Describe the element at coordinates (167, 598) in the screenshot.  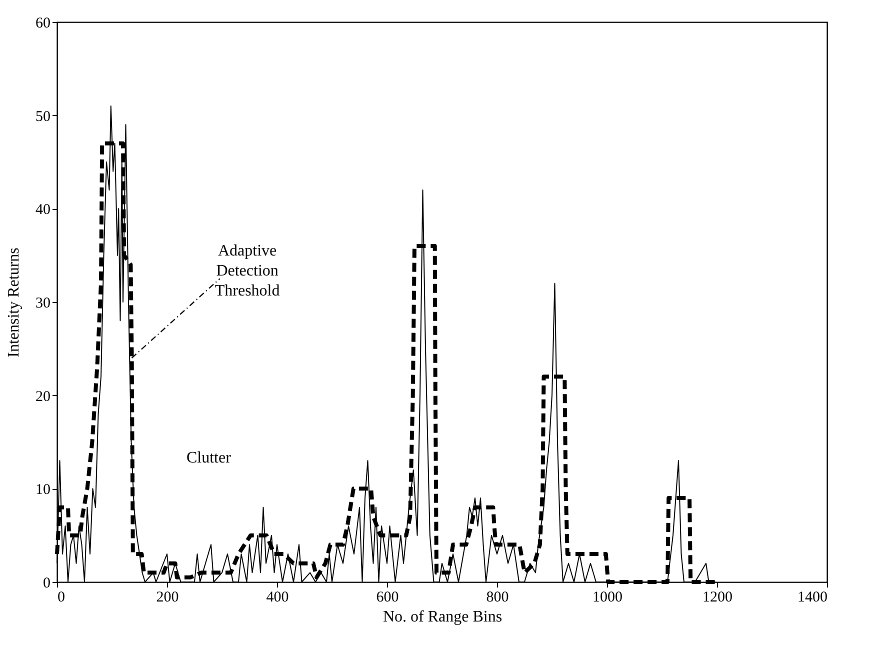
I see `x-tick-label: 200` at that location.